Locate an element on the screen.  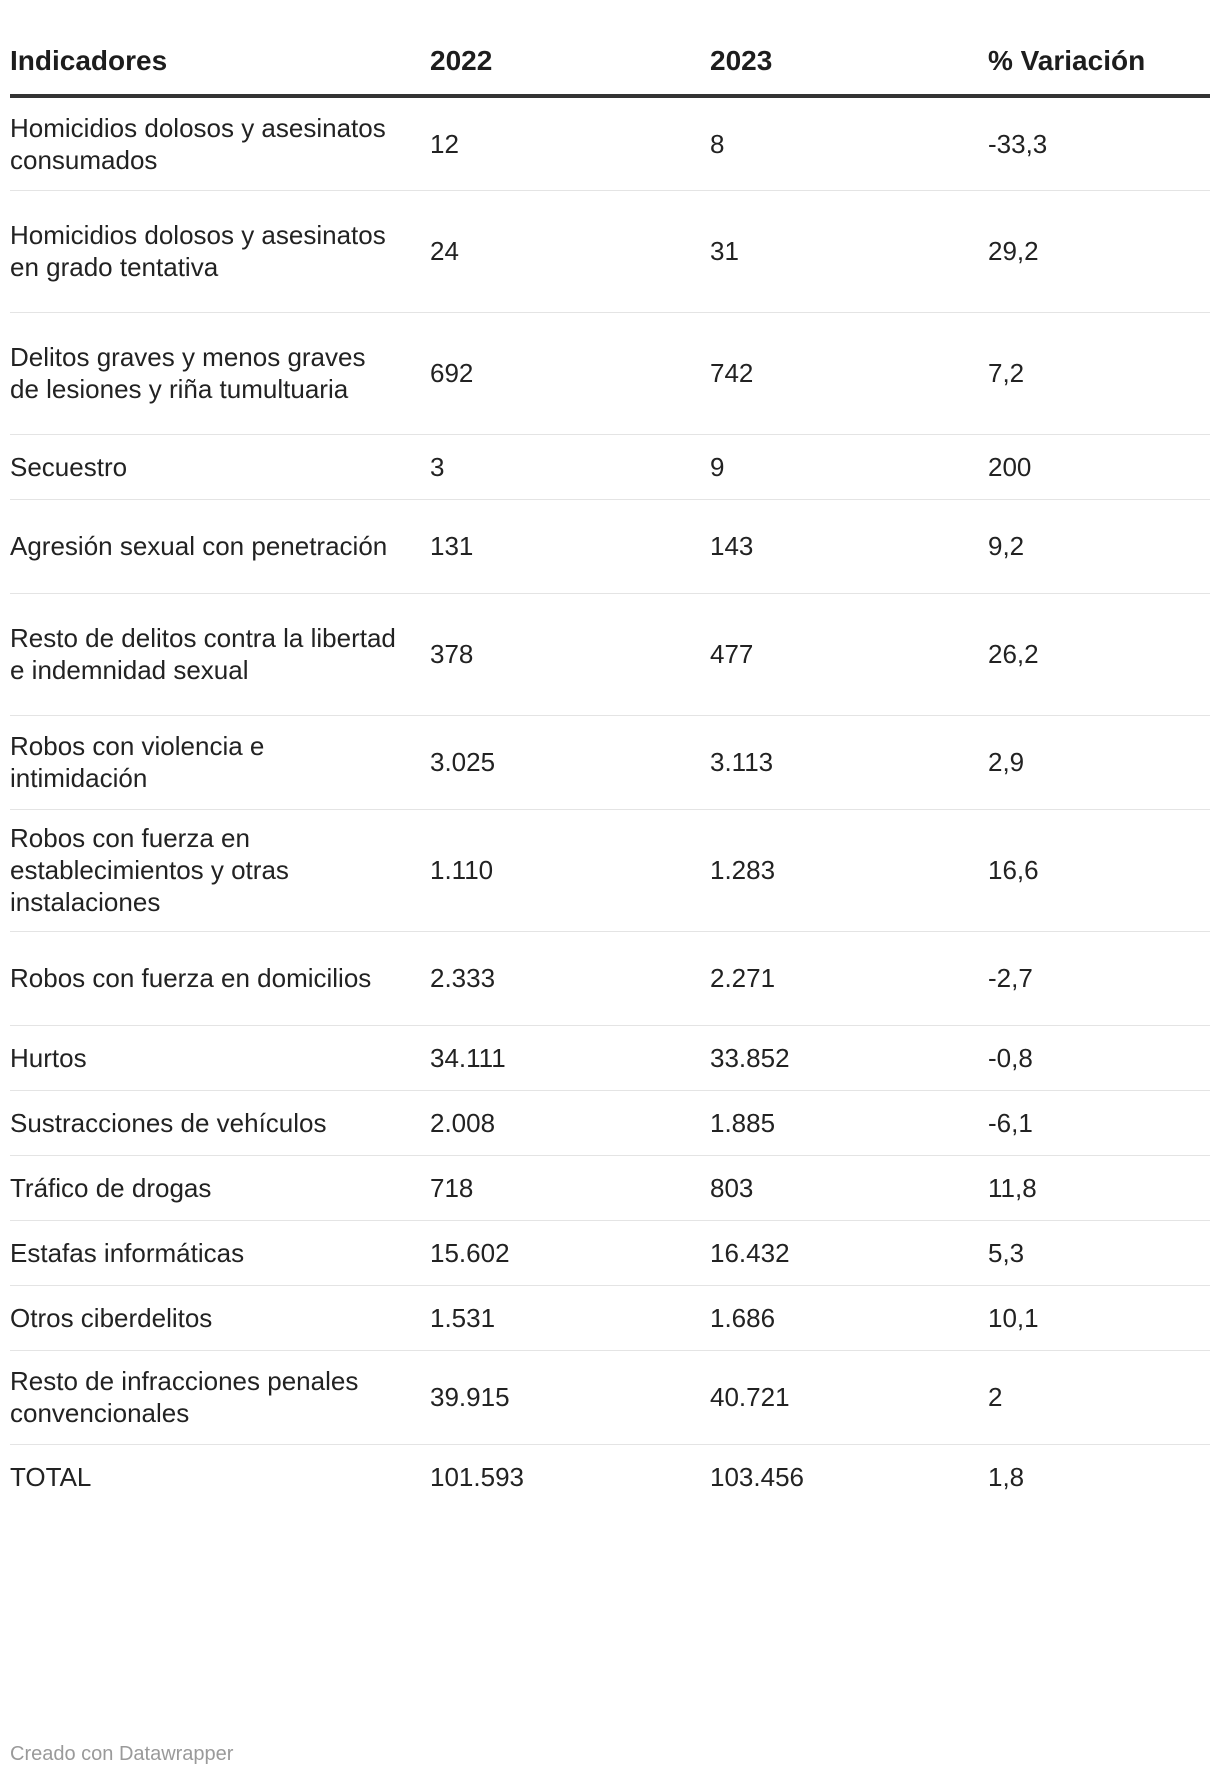
indicator-cell: Secuestro is located at coordinates (220, 467).